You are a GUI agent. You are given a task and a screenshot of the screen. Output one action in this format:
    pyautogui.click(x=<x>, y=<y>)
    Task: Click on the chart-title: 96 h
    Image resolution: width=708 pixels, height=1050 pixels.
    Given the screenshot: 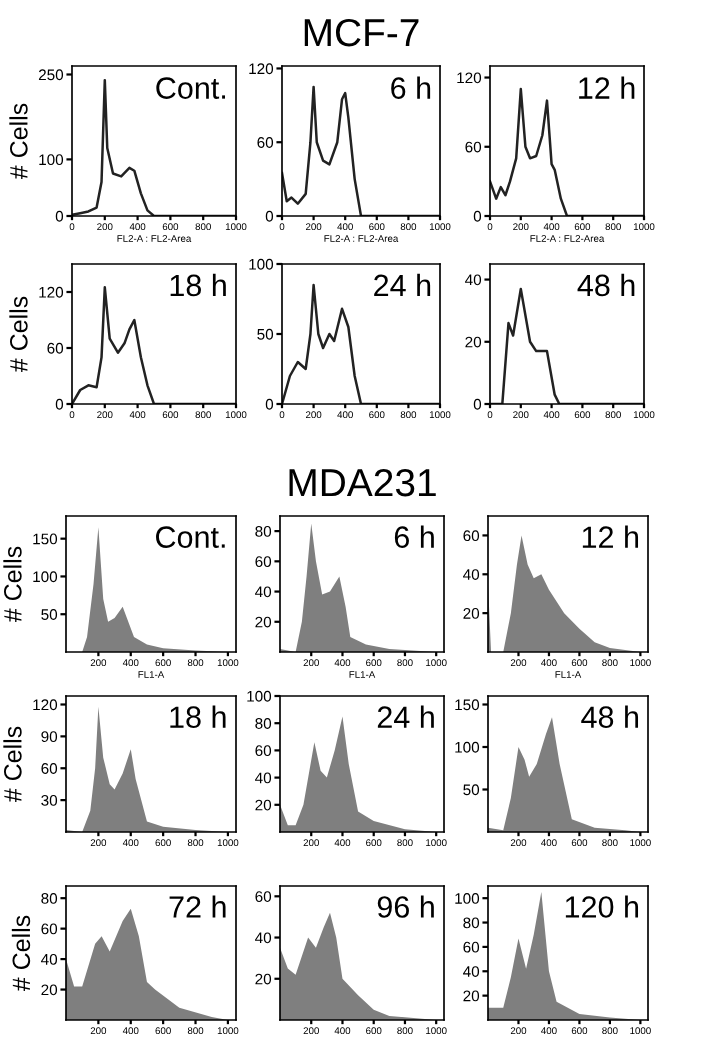 What is the action you would take?
    pyautogui.click(x=405, y=906)
    